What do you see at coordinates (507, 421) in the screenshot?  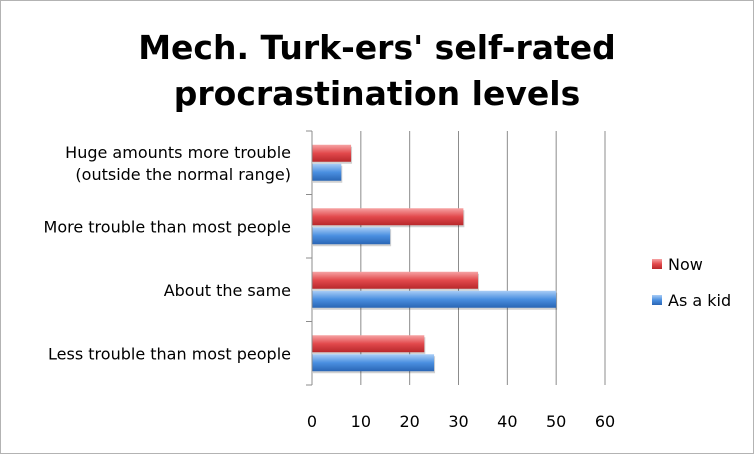 I see `x-tick-label-4: 40` at bounding box center [507, 421].